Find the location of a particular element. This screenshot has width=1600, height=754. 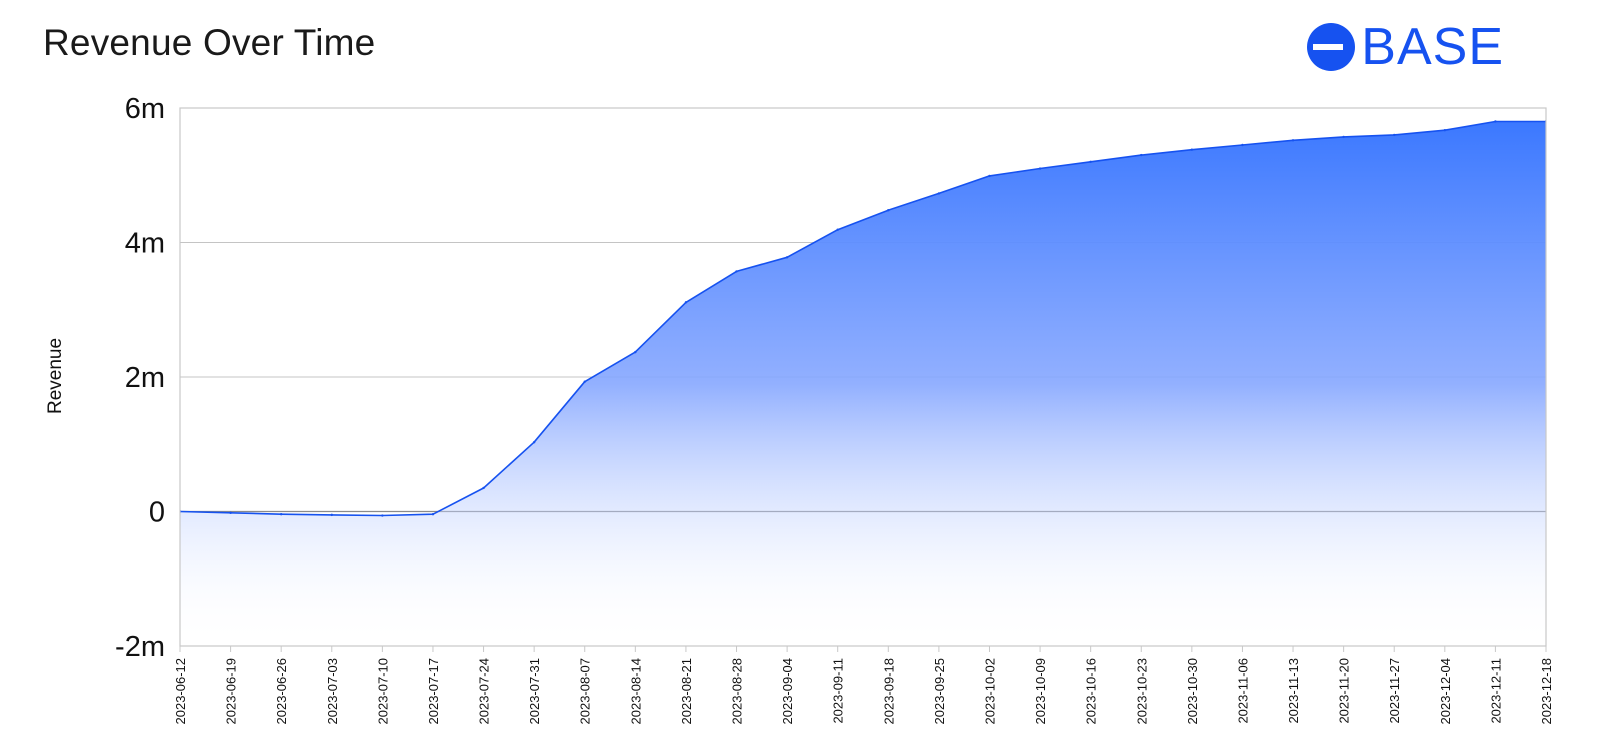

x-tick-label: 2023-07-31 is located at coordinates (534, 691).